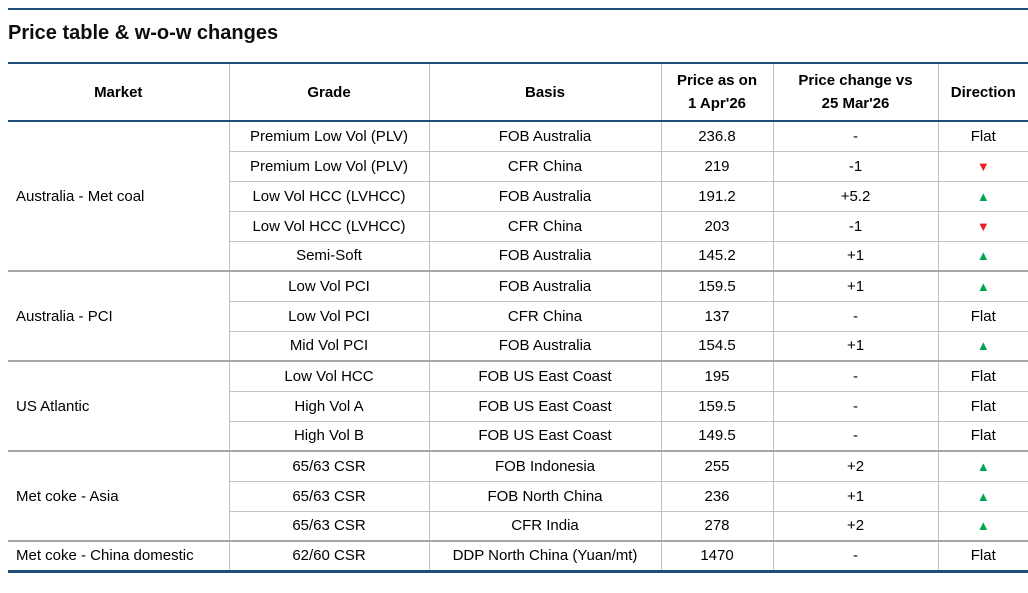  What do you see at coordinates (716, 136) in the screenshot?
I see `price-cell: 236.8` at bounding box center [716, 136].